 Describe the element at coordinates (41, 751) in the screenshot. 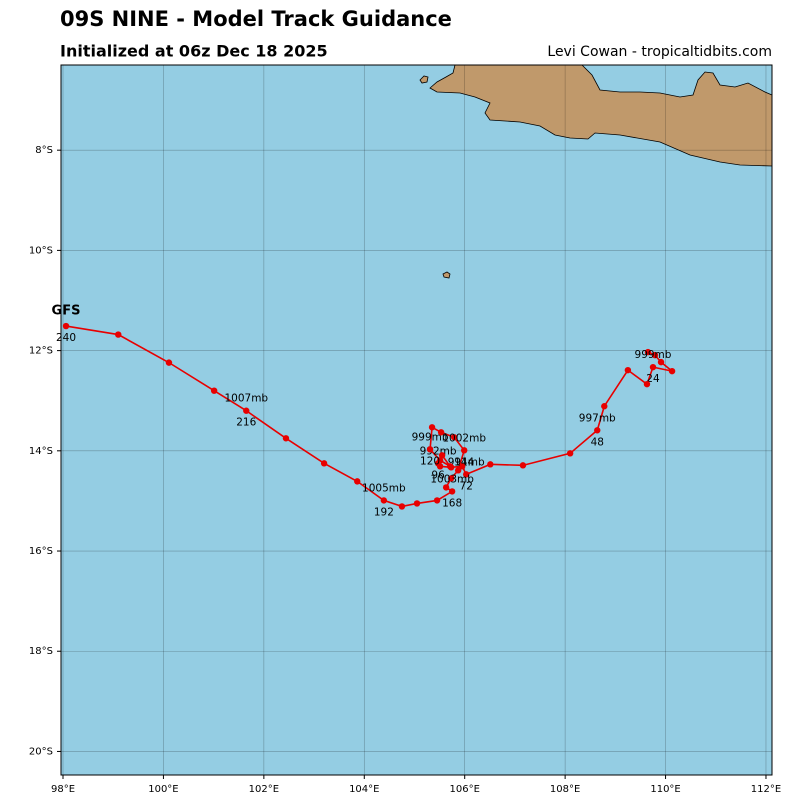

I see `y-tick-label: 20°S` at that location.